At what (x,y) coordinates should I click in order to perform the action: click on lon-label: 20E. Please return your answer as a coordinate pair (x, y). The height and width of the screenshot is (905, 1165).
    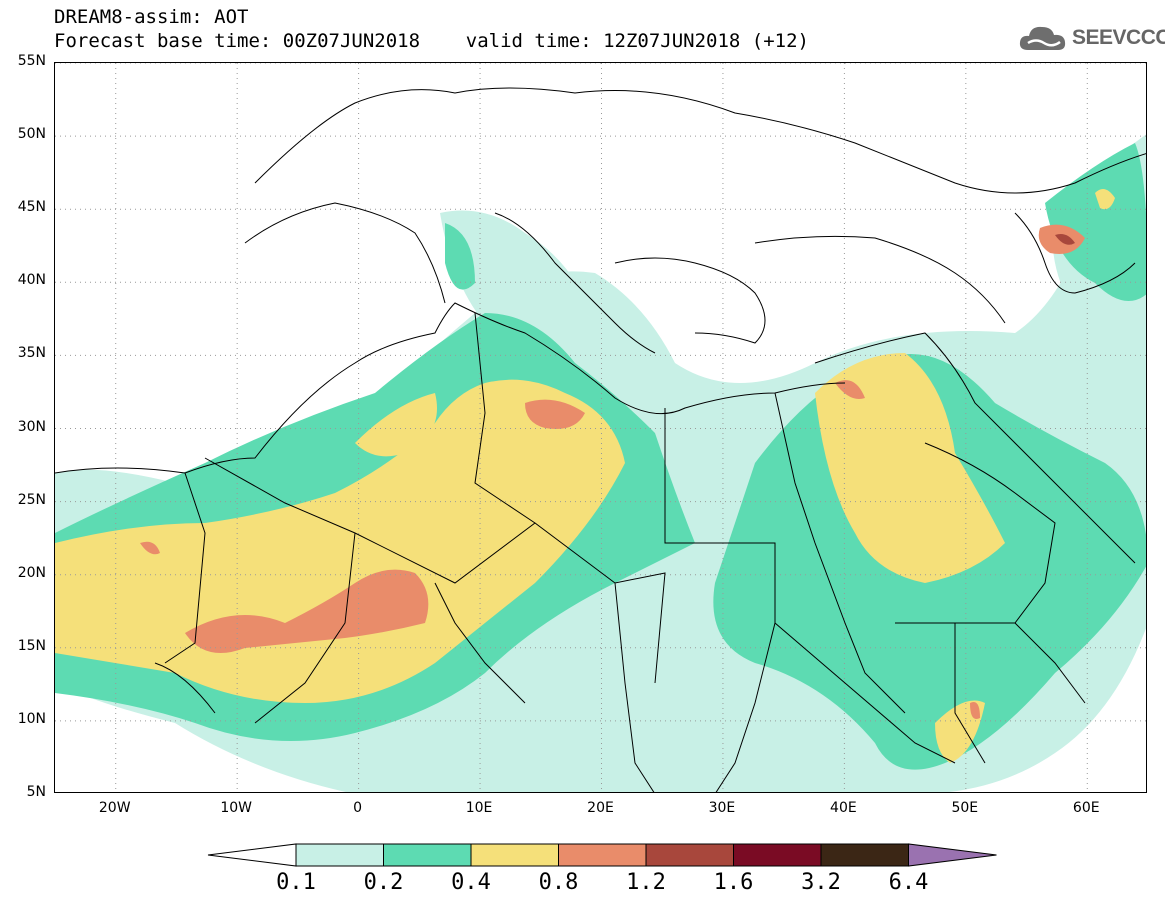
    Looking at the image, I should click on (600, 808).